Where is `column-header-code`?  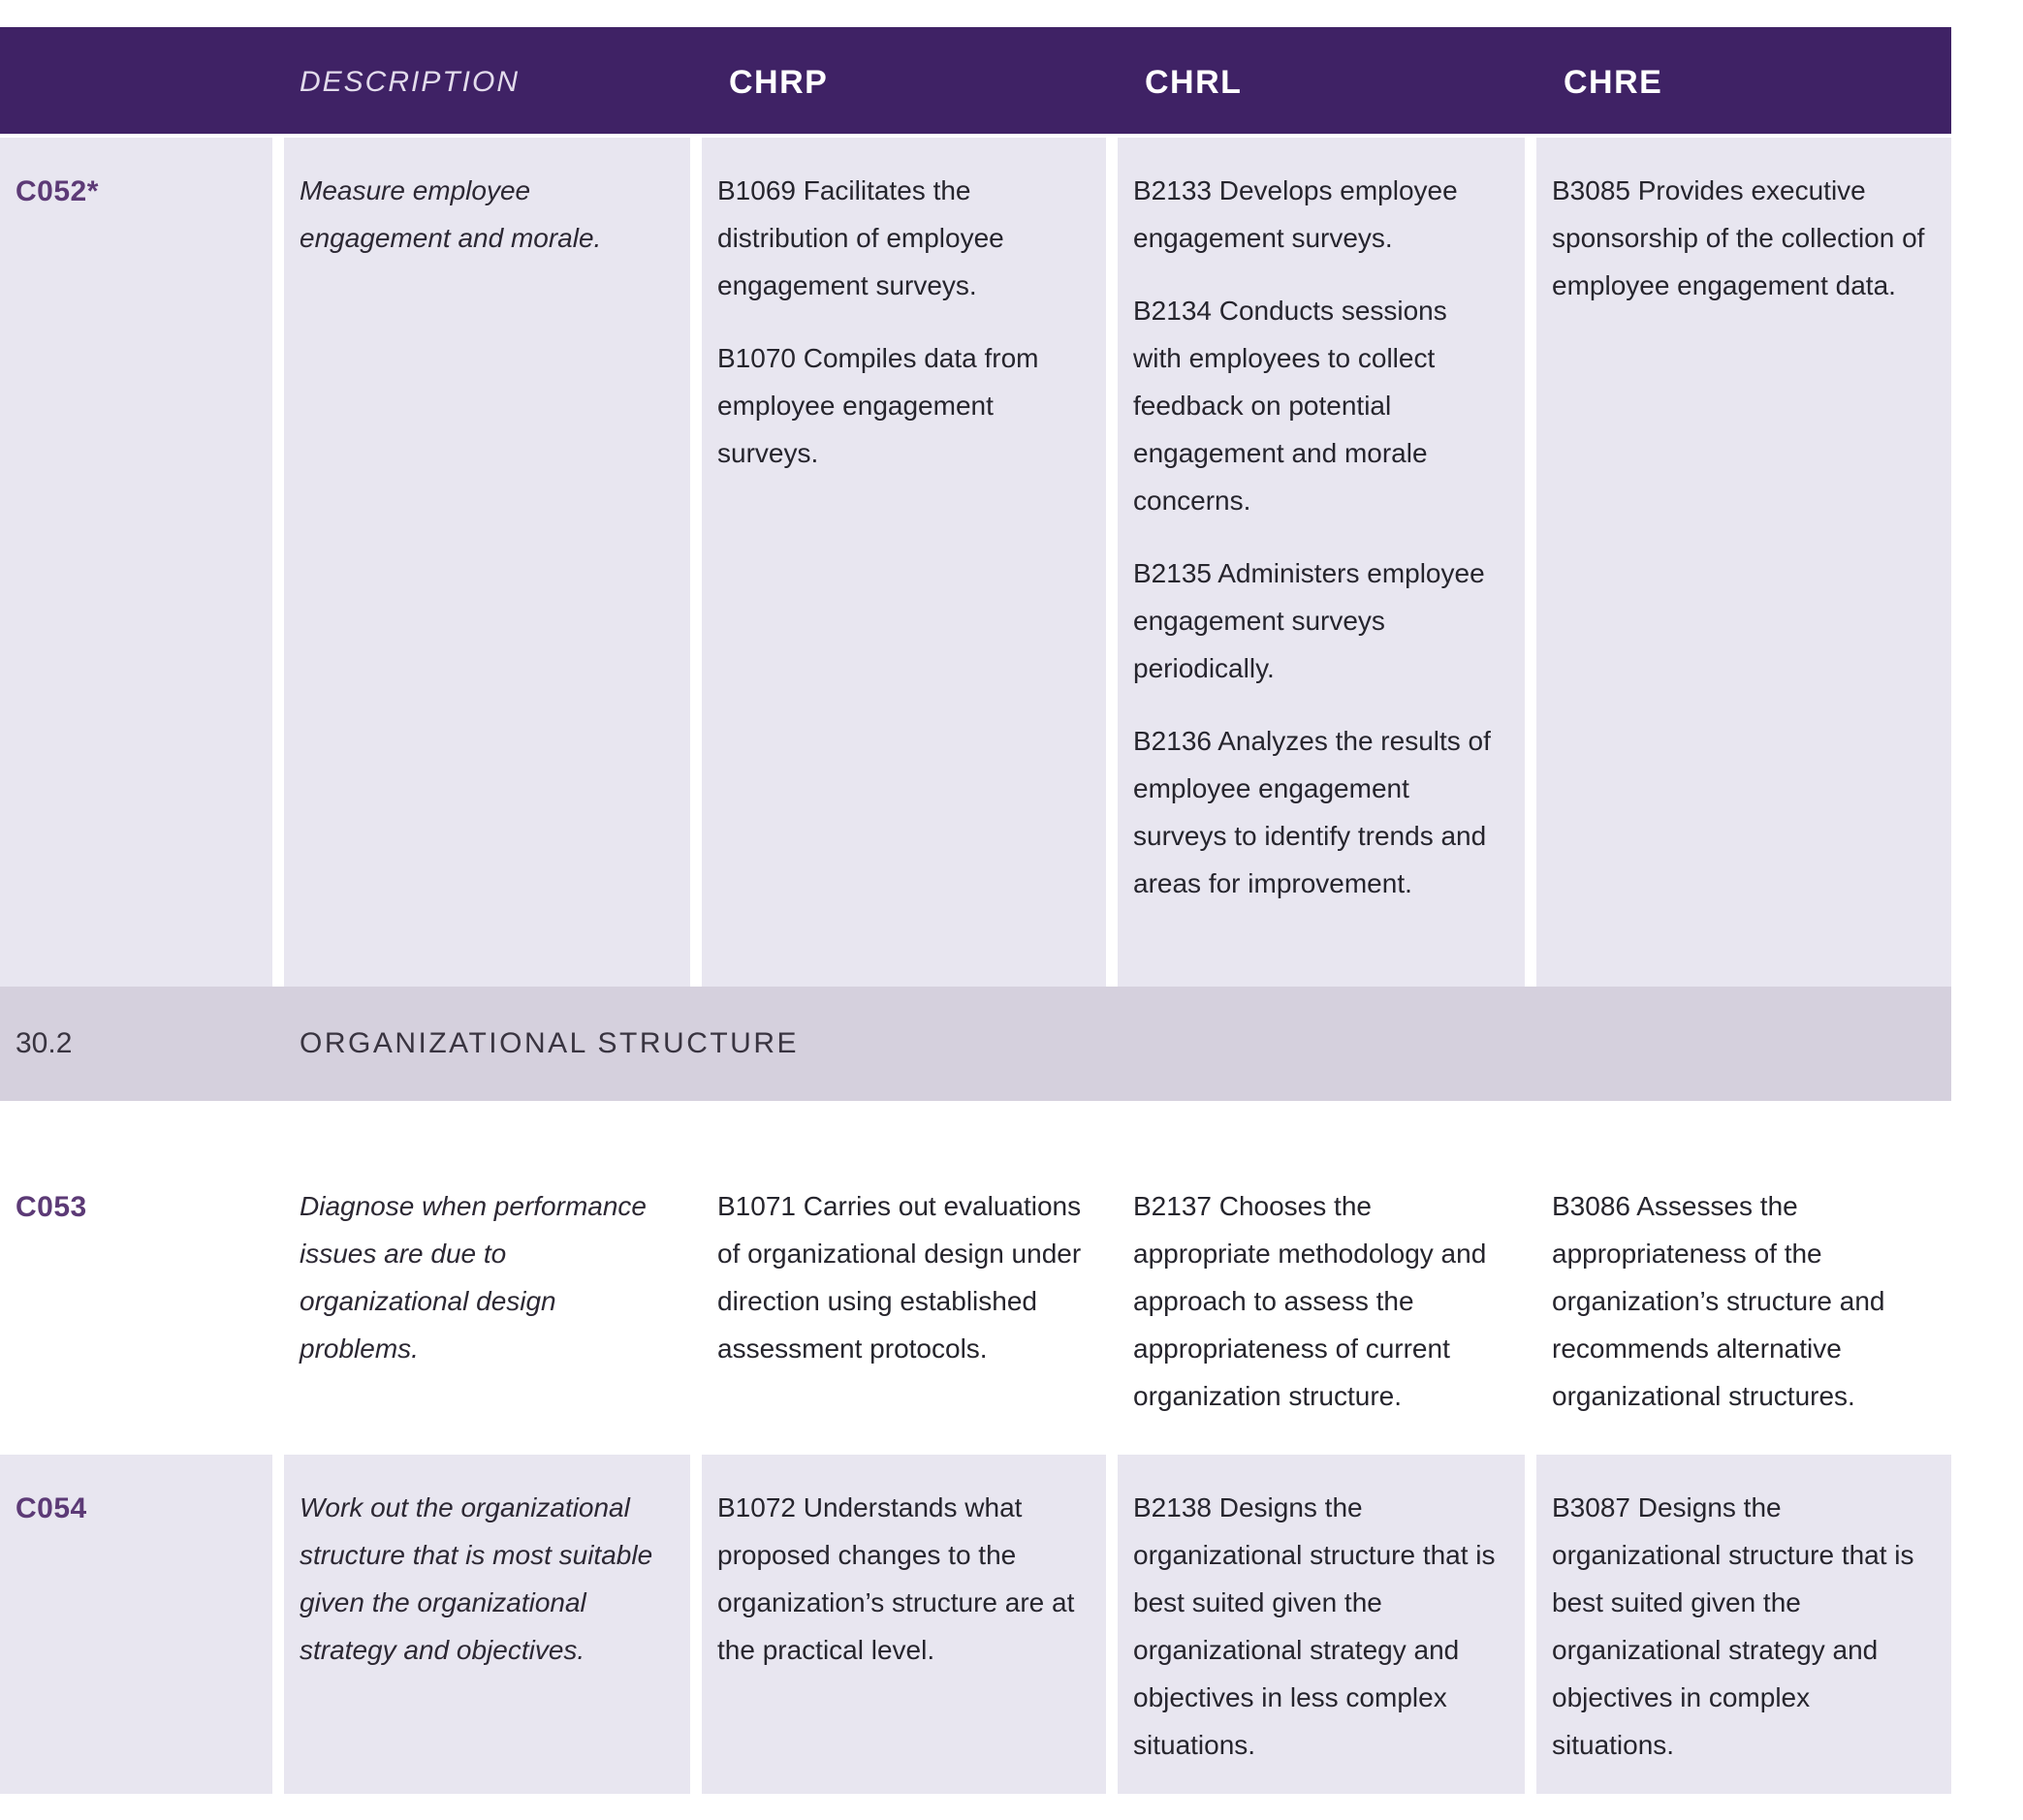
column-header-code is located at coordinates (136, 80).